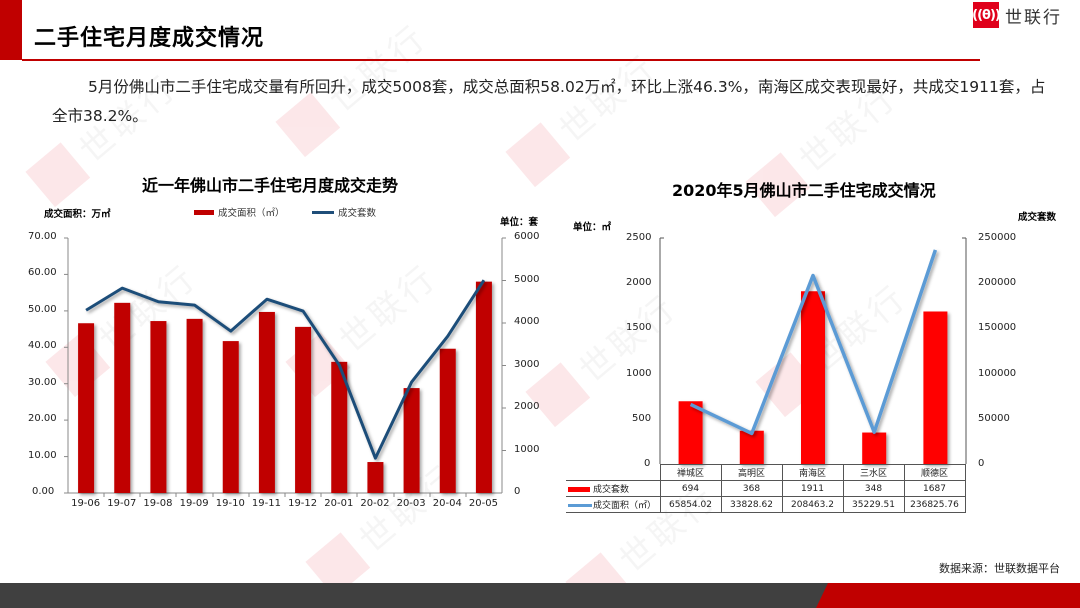 This screenshot has width=1080, height=608. What do you see at coordinates (42, 455) in the screenshot?
I see `y-tick: 10.00` at bounding box center [42, 455].